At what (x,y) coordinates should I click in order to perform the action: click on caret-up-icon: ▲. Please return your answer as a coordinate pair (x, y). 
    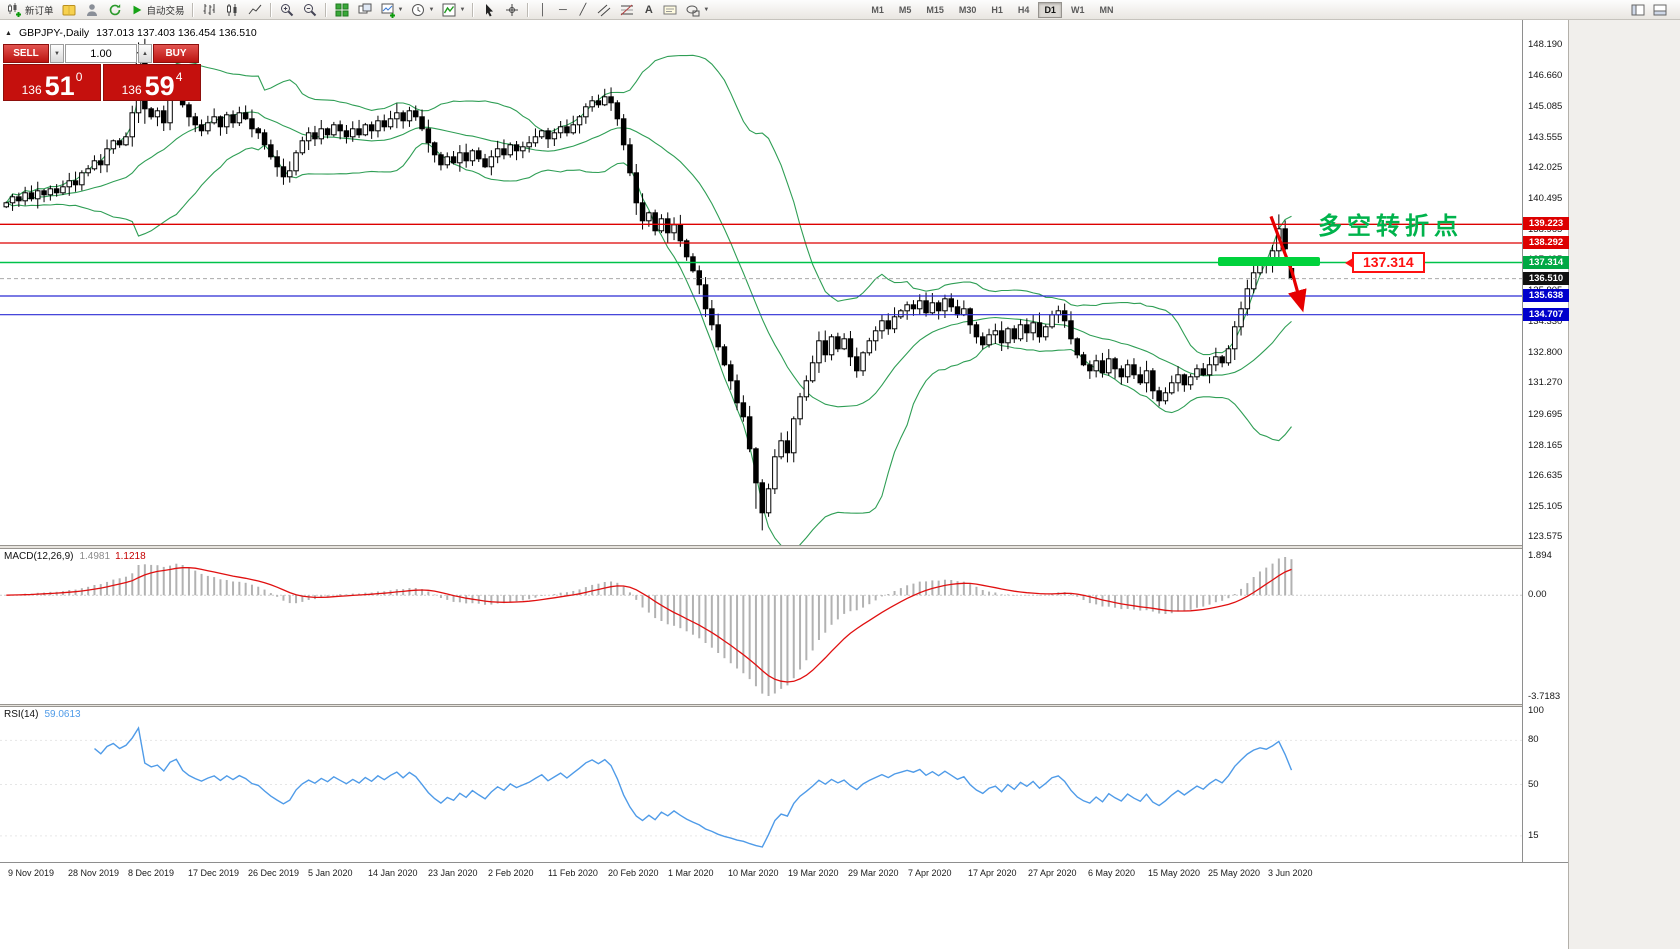
    Looking at the image, I should click on (145, 53).